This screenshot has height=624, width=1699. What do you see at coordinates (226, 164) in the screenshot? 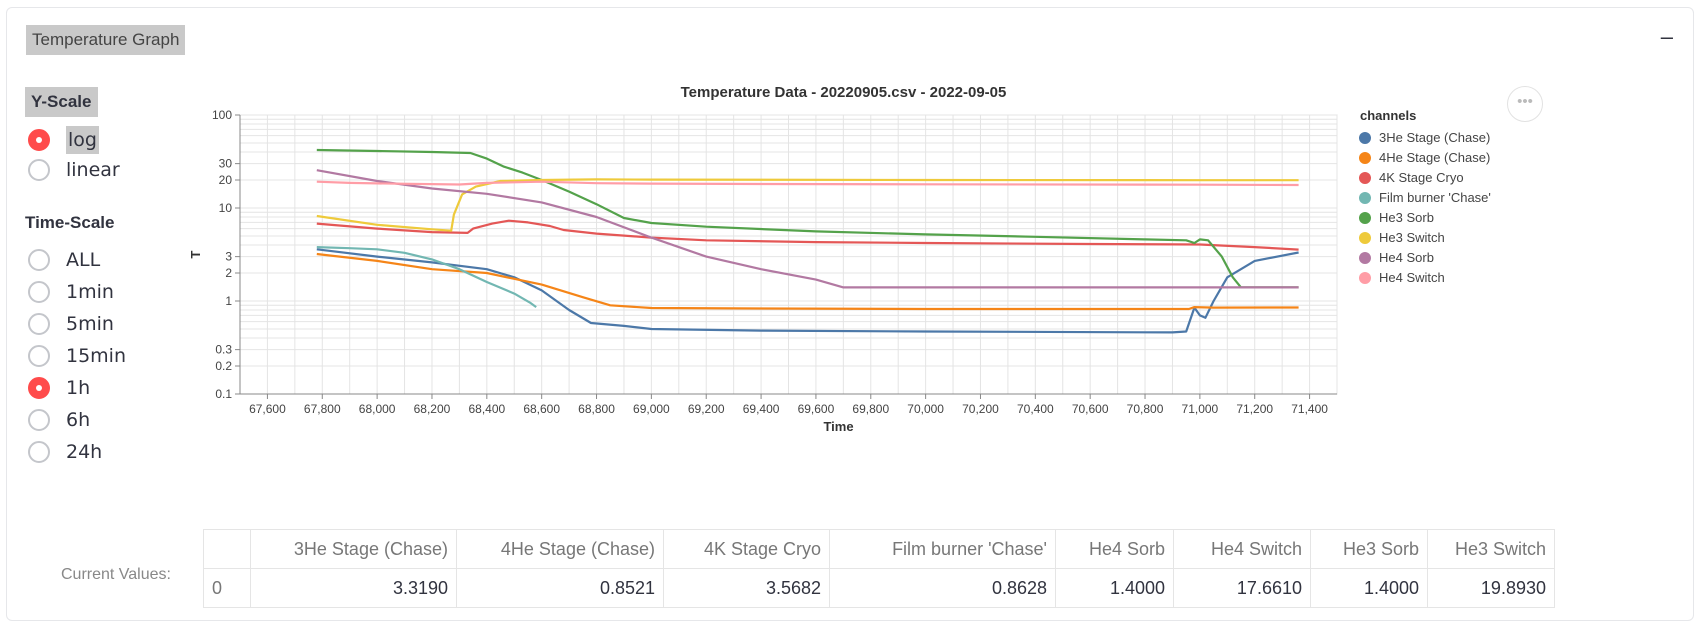
I see `y-tick-label: 30` at bounding box center [226, 164].